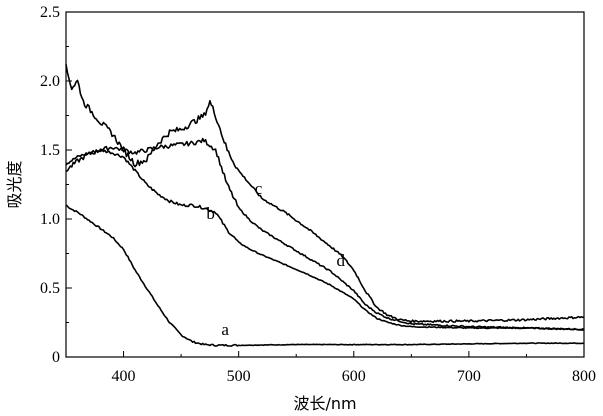  Describe the element at coordinates (275, 259) in the screenshot. I see `series-labels: a b c d` at that location.